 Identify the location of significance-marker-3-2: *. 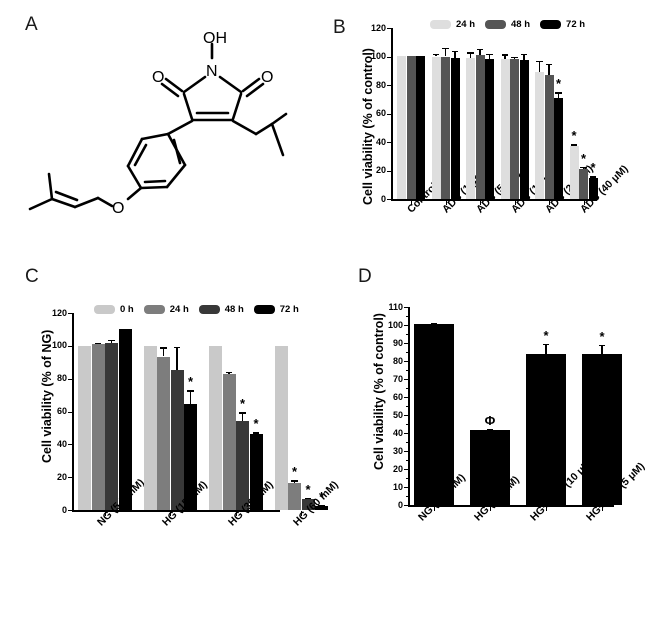
(308, 490).